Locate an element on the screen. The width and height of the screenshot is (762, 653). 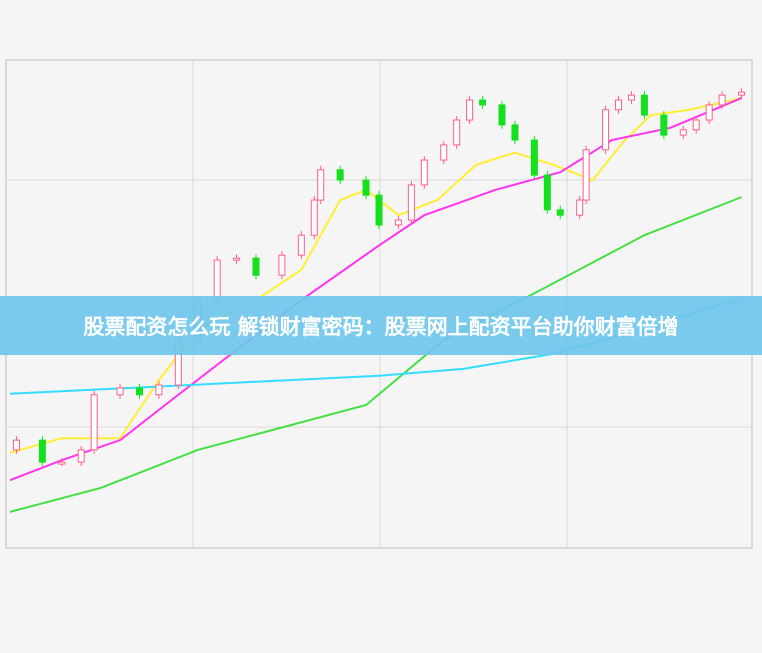
banner-title: 股票配资怎么玩 解锁财富密码：股票网上配资平台助你财富倍增 is located at coordinates (381, 326).